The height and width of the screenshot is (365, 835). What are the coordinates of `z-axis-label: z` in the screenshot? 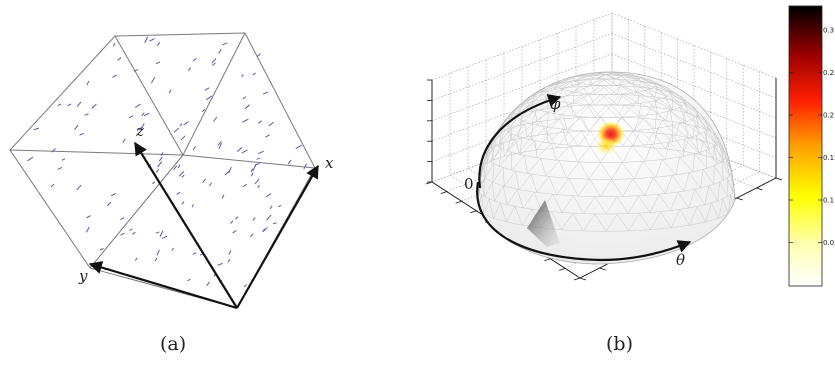 It's located at (139, 131).